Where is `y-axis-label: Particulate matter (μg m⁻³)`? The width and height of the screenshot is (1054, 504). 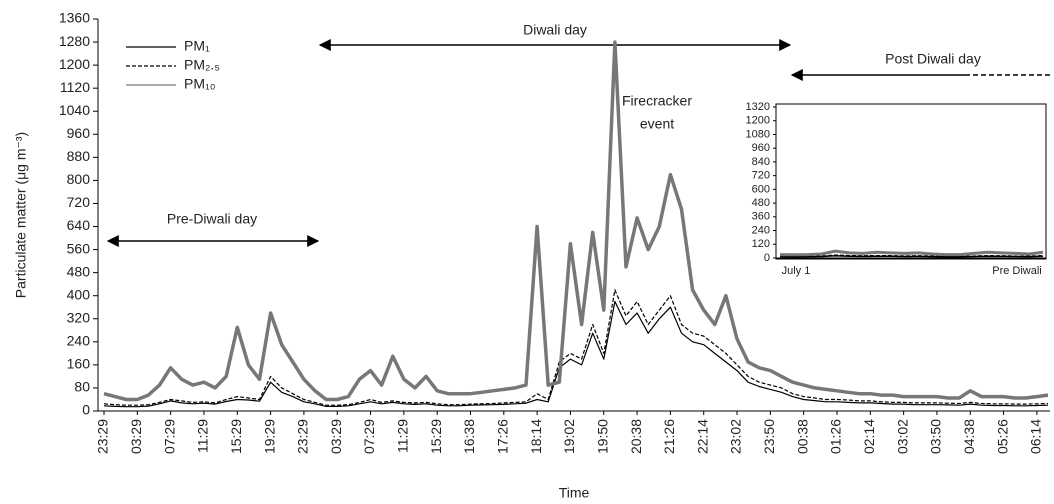 y-axis-label: Particulate matter (μg m⁻³) is located at coordinates (21, 215).